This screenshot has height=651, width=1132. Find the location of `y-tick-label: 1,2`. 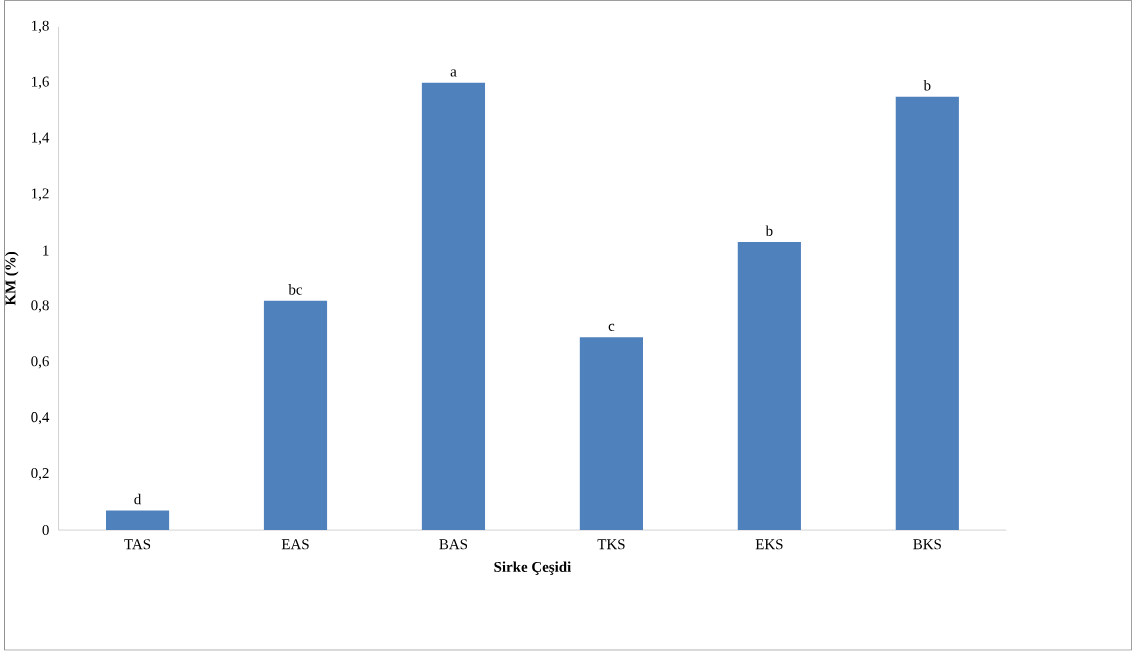

y-tick-label: 1,2 is located at coordinates (40, 194).